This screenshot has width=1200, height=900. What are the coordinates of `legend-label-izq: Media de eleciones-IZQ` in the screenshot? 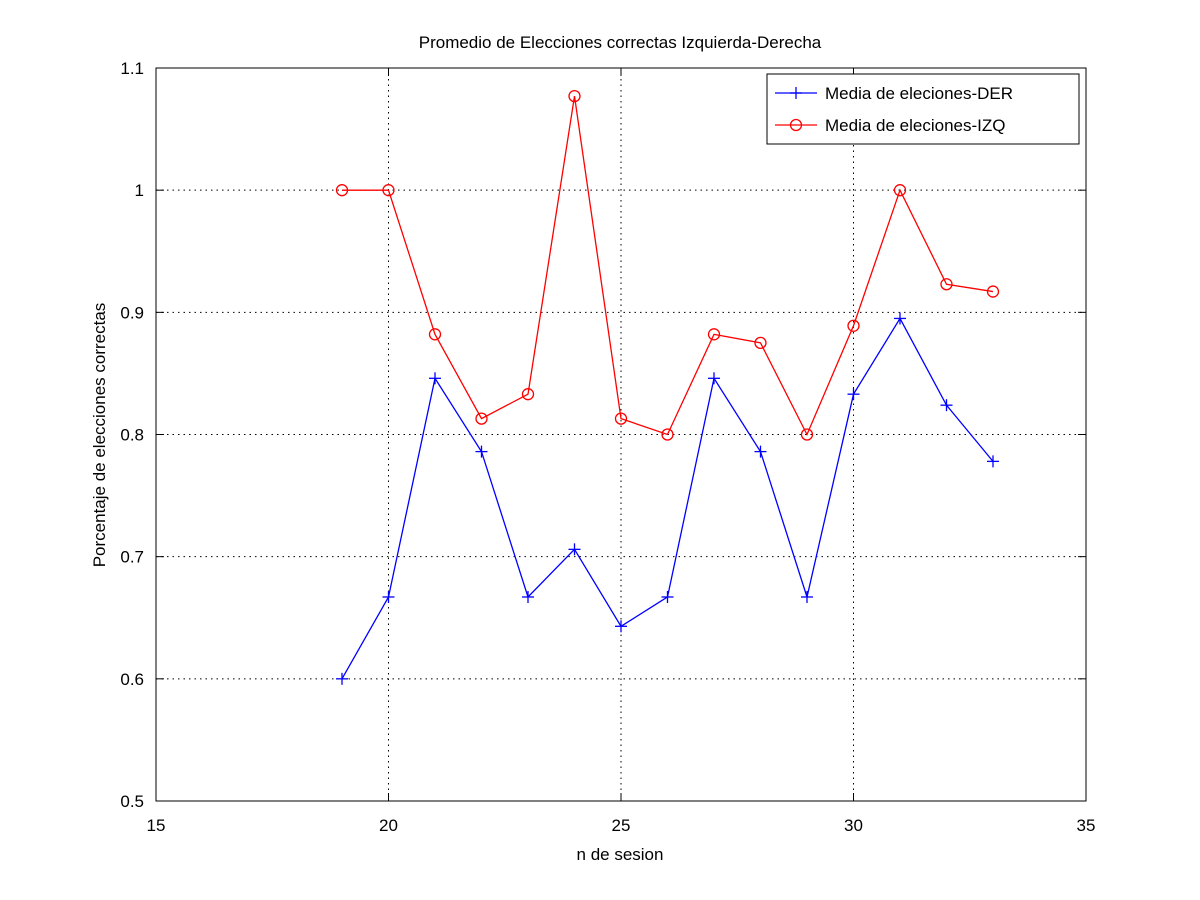 It's located at (915, 125).